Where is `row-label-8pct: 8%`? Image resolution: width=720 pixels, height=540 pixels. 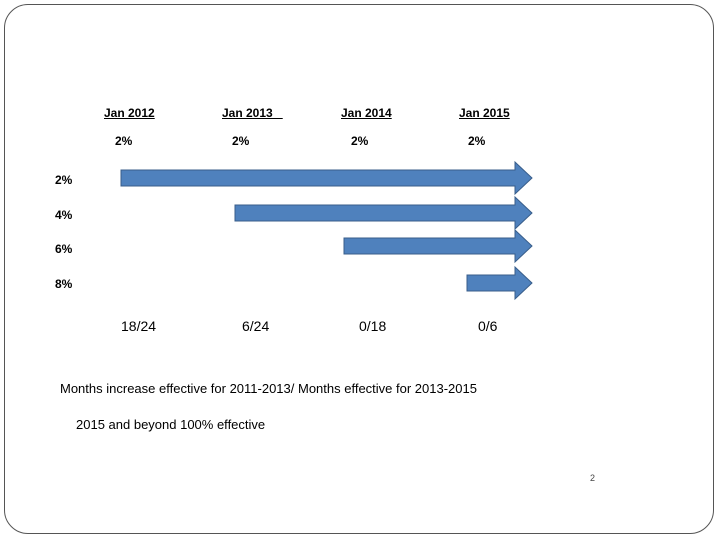
row-label-8pct: 8% is located at coordinates (64, 284).